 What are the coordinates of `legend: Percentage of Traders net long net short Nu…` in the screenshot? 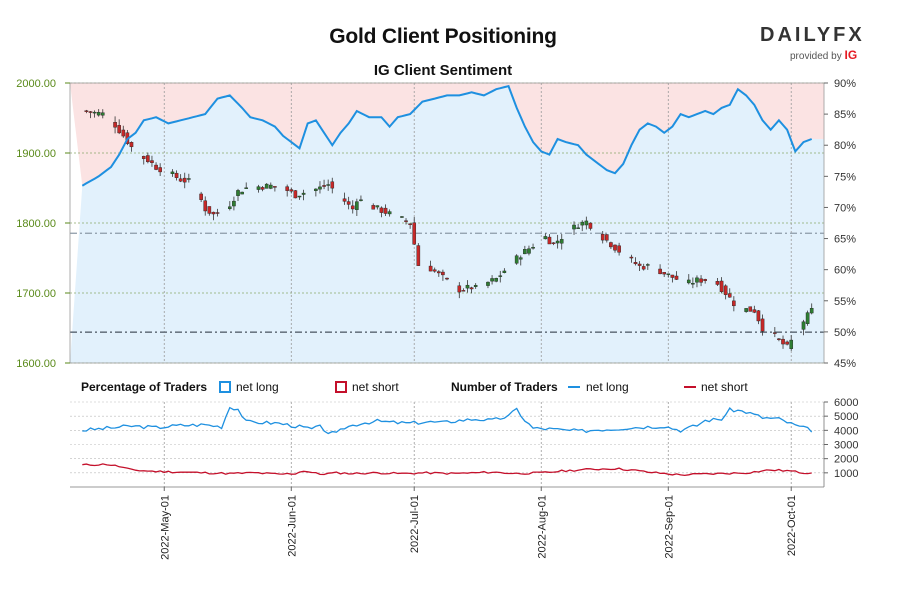 It's located at (414, 387).